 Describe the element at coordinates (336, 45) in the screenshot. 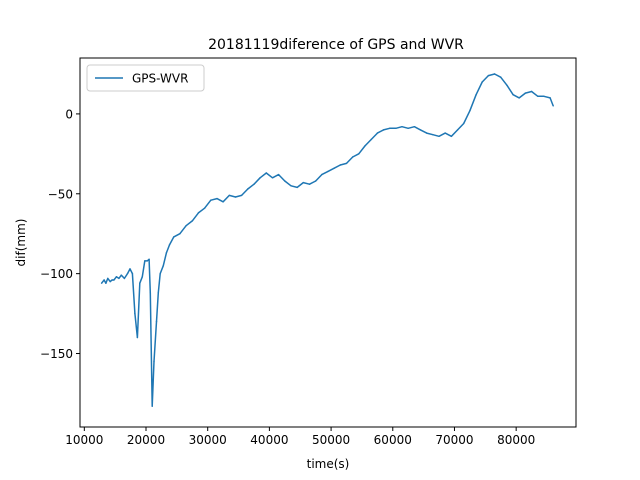

I see `chart-title: 20181119diference of GPS and WVR` at that location.